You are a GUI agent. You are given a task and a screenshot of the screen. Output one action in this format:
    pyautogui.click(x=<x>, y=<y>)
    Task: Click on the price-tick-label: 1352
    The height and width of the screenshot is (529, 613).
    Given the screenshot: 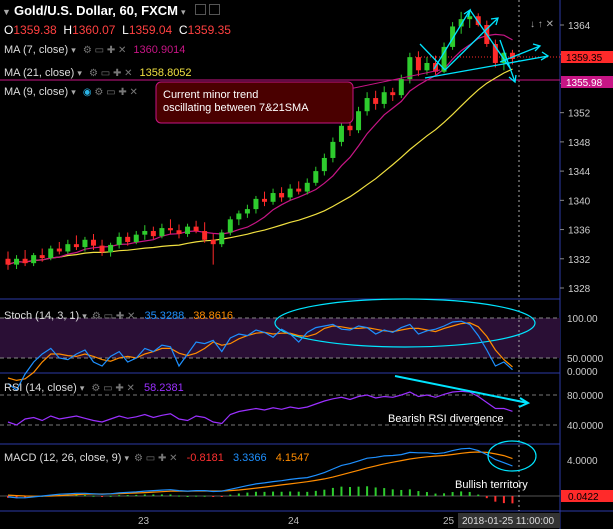 What is the action you would take?
    pyautogui.click(x=579, y=114)
    